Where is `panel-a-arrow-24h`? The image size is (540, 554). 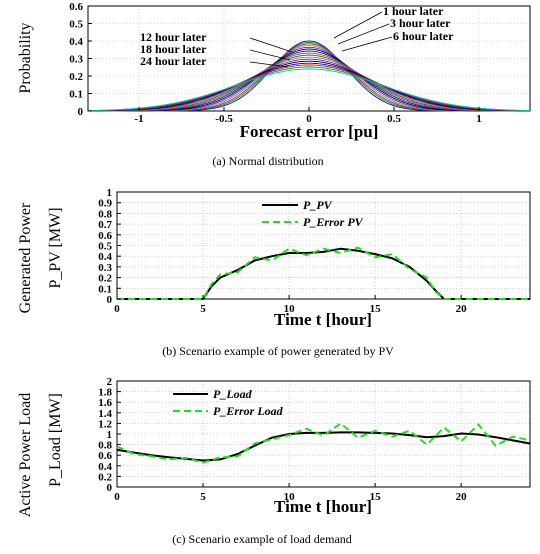 panel-a-arrow-24h is located at coordinates (269, 64).